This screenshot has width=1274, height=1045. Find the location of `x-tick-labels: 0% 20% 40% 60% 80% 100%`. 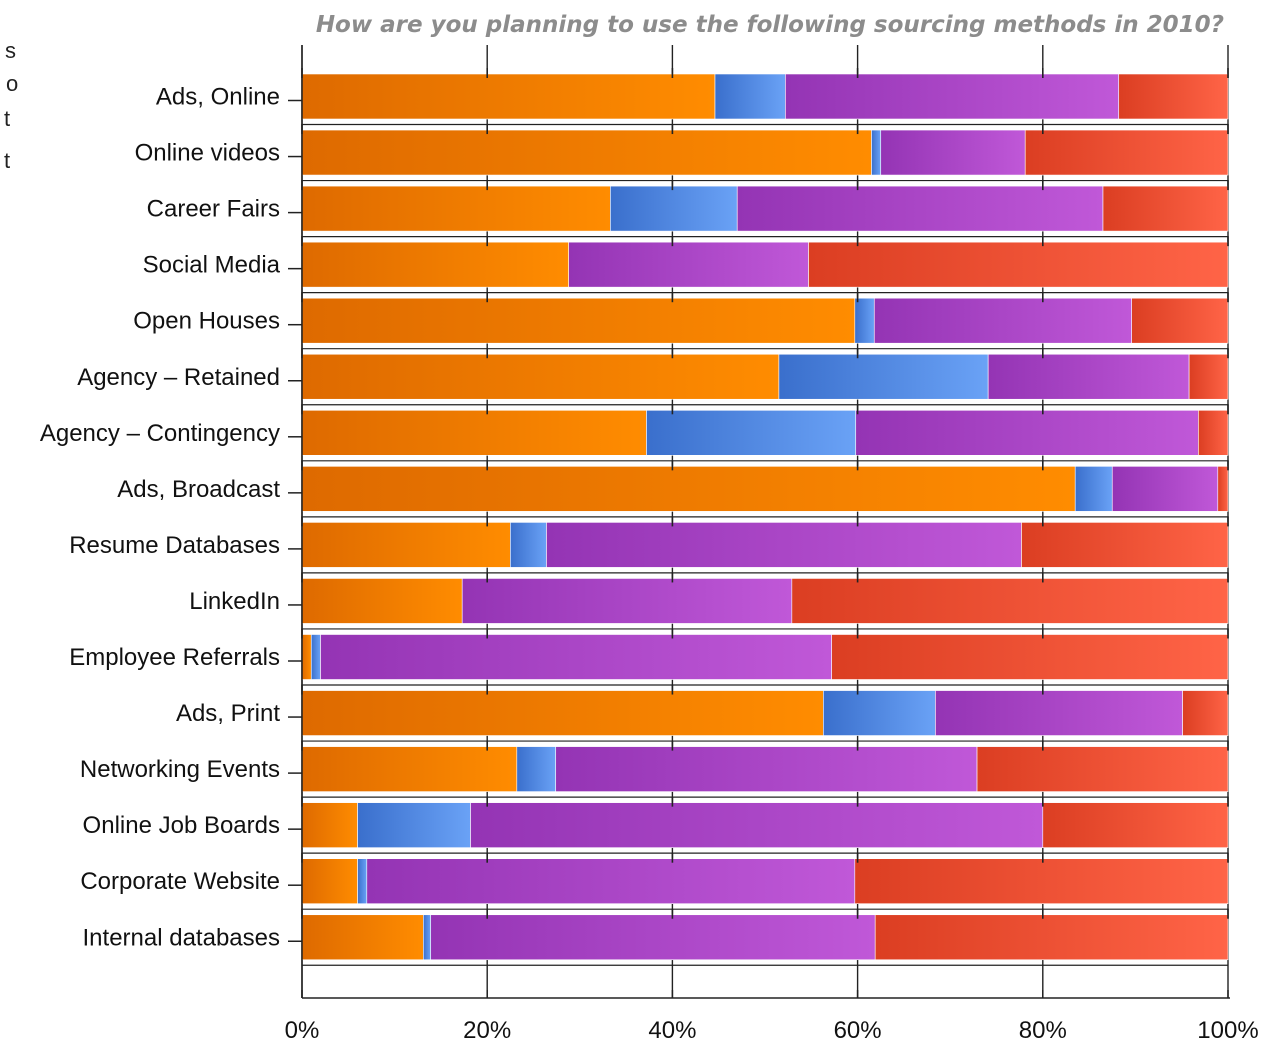

x-tick-labels: 0% 20% 40% 60% 80% 100% is located at coordinates (772, 1017).